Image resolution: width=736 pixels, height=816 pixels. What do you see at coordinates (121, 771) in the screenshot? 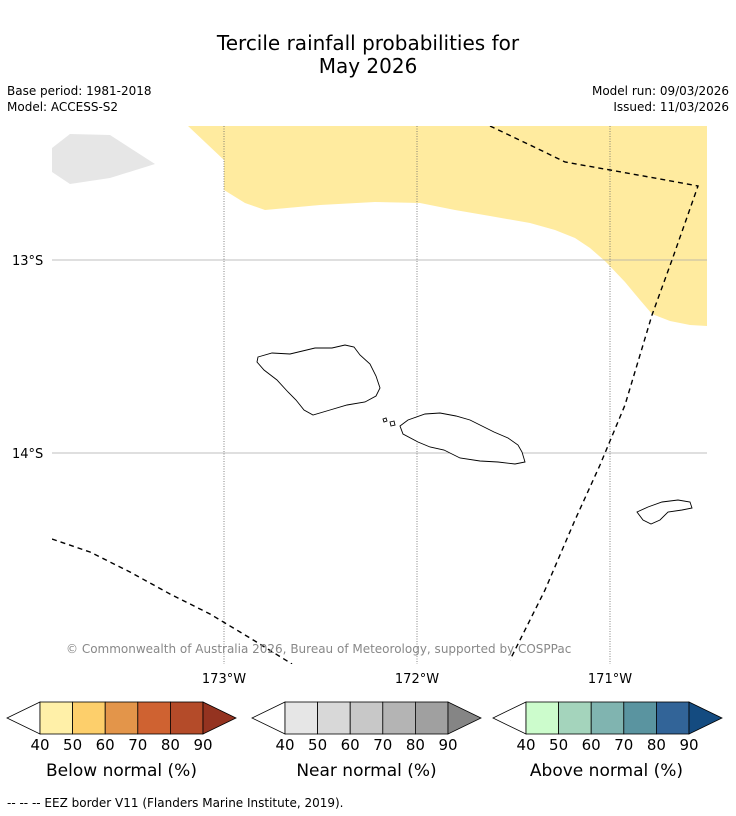
I see `below-normal-colorbar-label: Below normal (%)` at bounding box center [121, 771].